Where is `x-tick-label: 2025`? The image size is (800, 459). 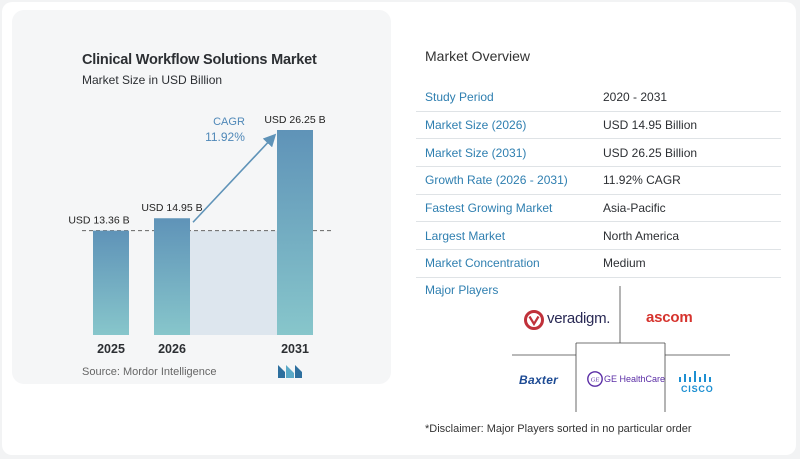
x-tick-label: 2025 is located at coordinates (111, 349).